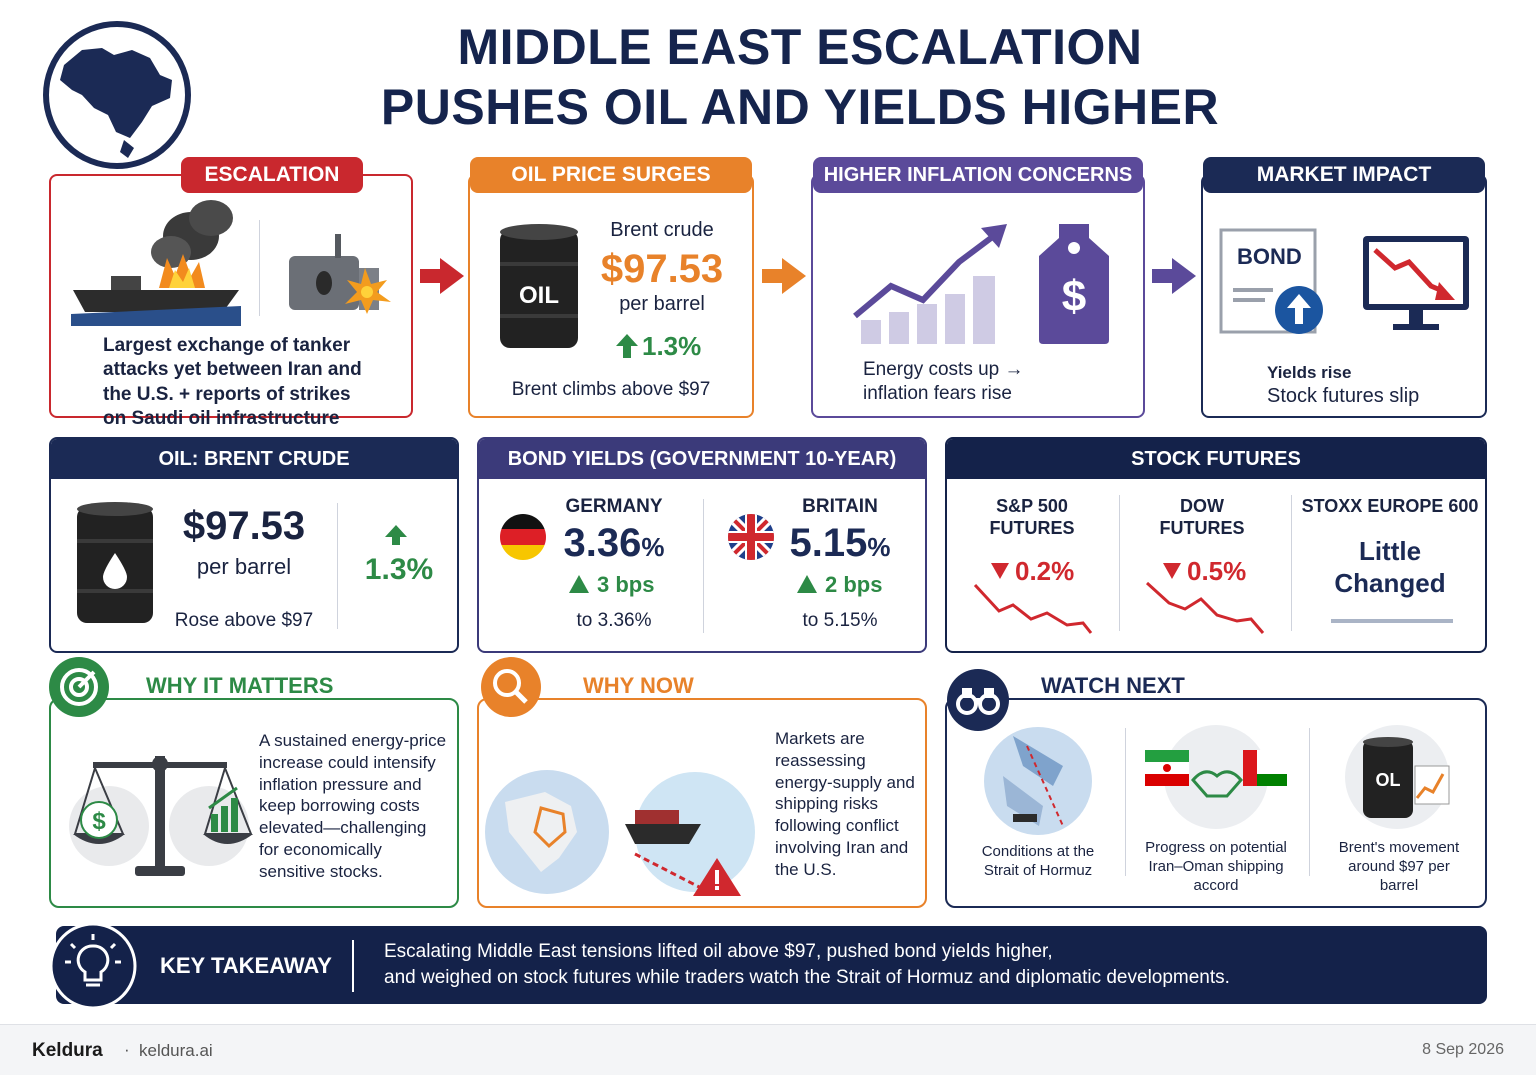 The width and height of the screenshot is (1536, 1075). Describe the element at coordinates (751, 537) in the screenshot. I see `uk-flag-icon` at that location.